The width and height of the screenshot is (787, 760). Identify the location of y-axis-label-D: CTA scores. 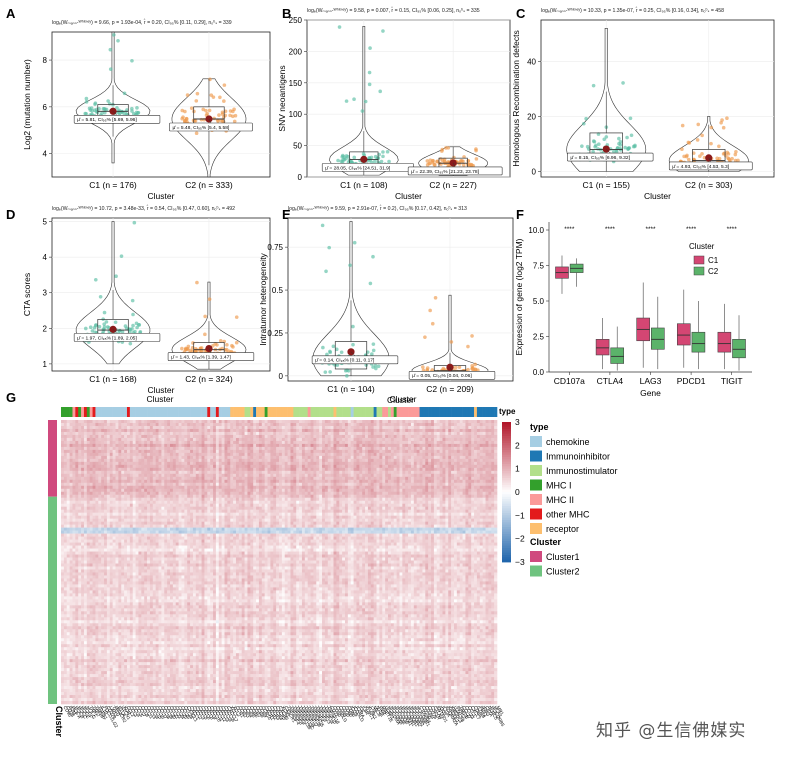
(27, 294).